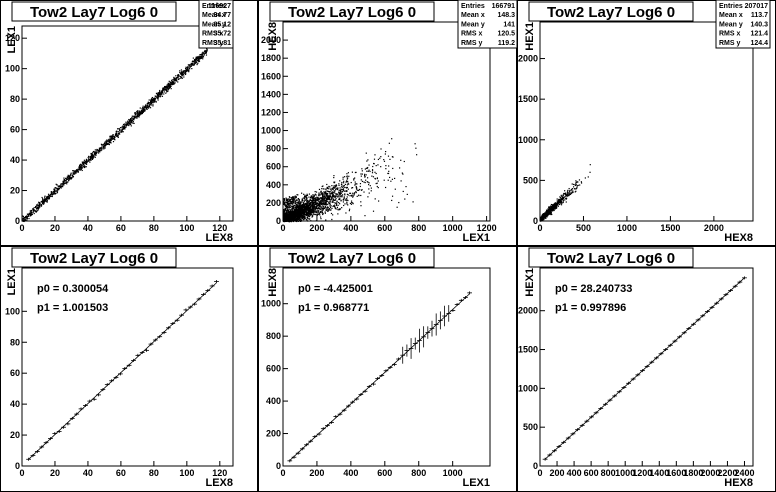 This screenshot has height=492, width=776. What do you see at coordinates (17, 221) in the screenshot?
I see `y-tick-label: 0` at bounding box center [17, 221].